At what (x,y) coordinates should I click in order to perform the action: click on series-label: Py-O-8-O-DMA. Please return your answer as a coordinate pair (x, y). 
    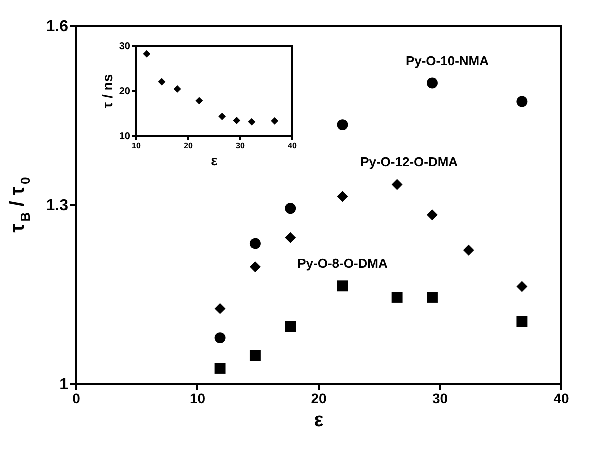
    Looking at the image, I should click on (343, 264).